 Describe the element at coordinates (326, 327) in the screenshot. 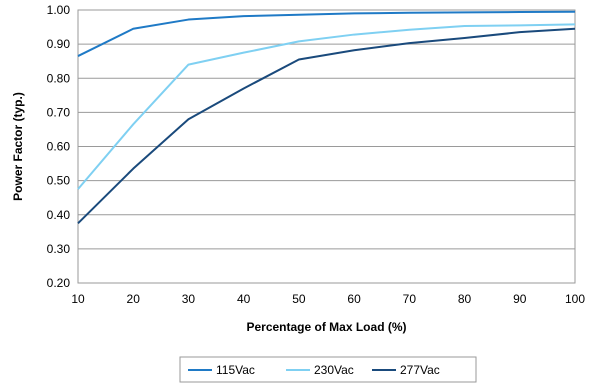

I see `x-axis-title: Percentage of Max Load (%)` at that location.